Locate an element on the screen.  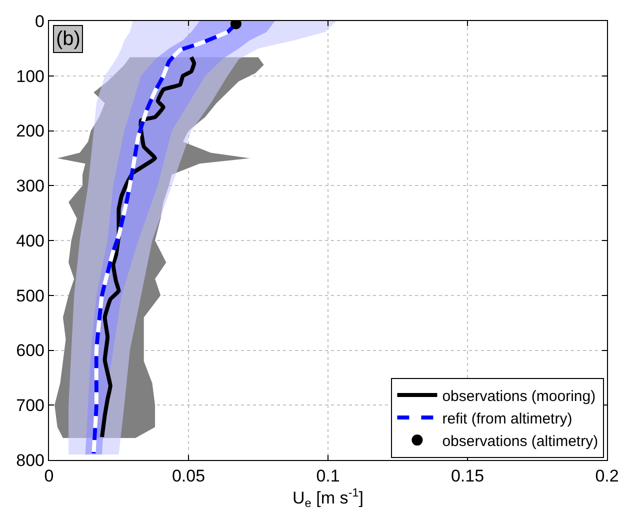
x-tick-label: 0.2 is located at coordinates (607, 476).